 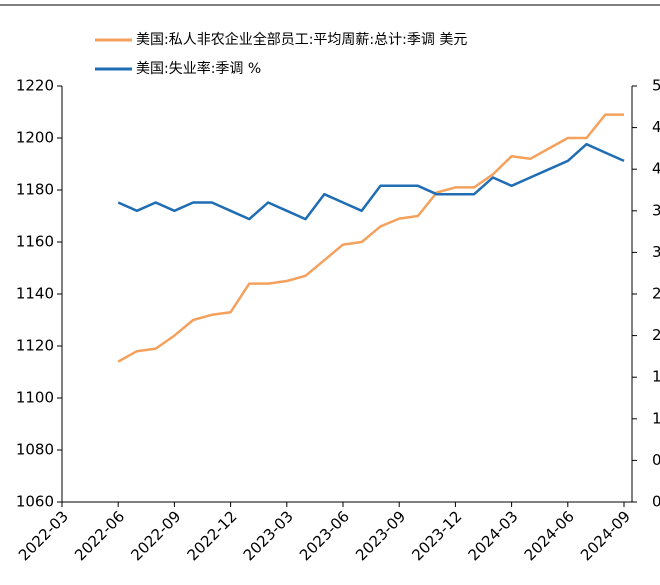 What do you see at coordinates (198, 68) in the screenshot?
I see `legend-label: 美国:失业率:季调 %` at bounding box center [198, 68].